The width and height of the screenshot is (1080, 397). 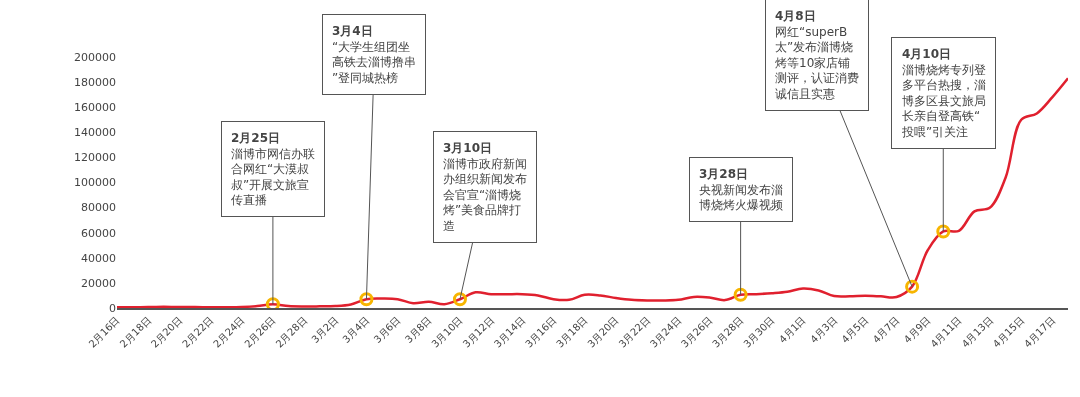 What do you see at coordinates (95, 158) in the screenshot?
I see `y-tick-label: 120000` at bounding box center [95, 158].